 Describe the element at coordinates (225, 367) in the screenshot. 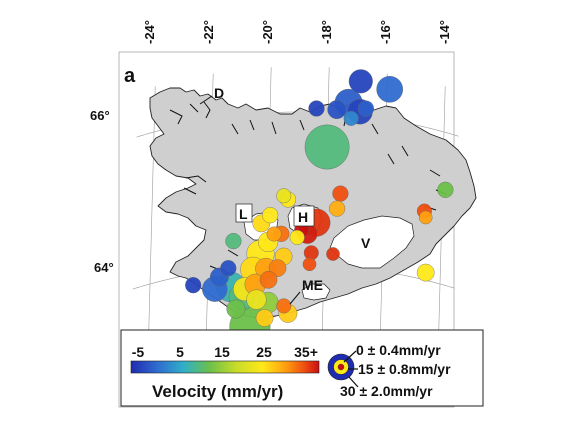

I see `colorbar` at that location.